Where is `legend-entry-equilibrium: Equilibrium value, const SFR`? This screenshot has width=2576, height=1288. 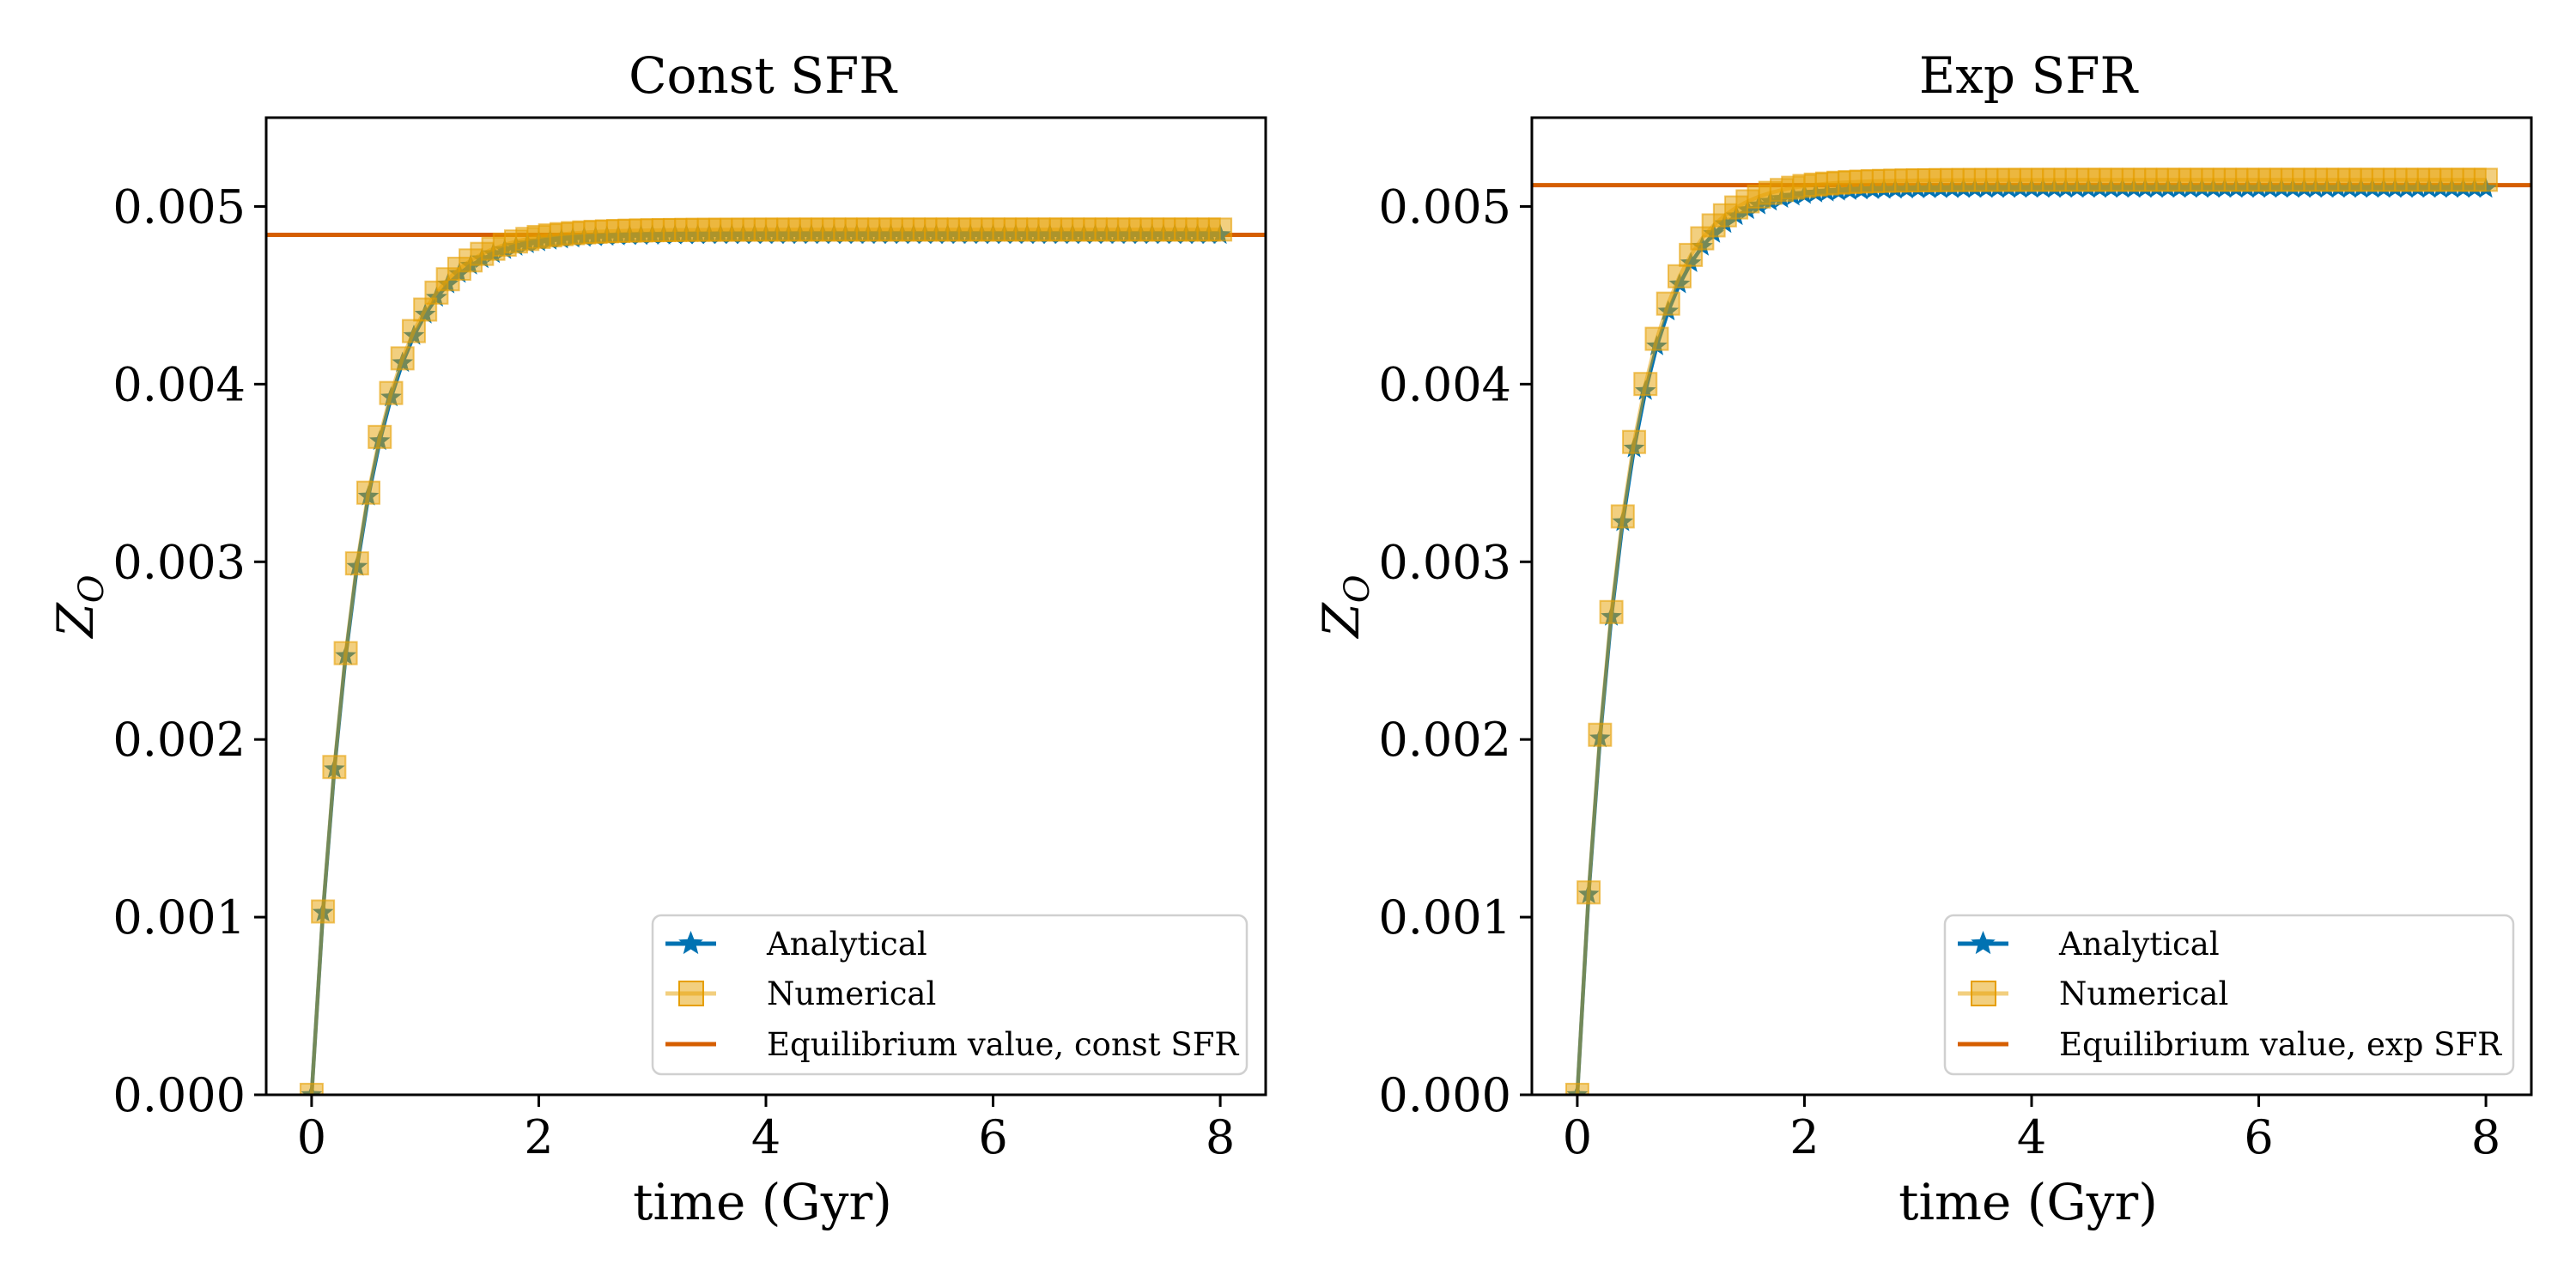 legend-entry-equilibrium: Equilibrium value, const SFR is located at coordinates (952, 1045).